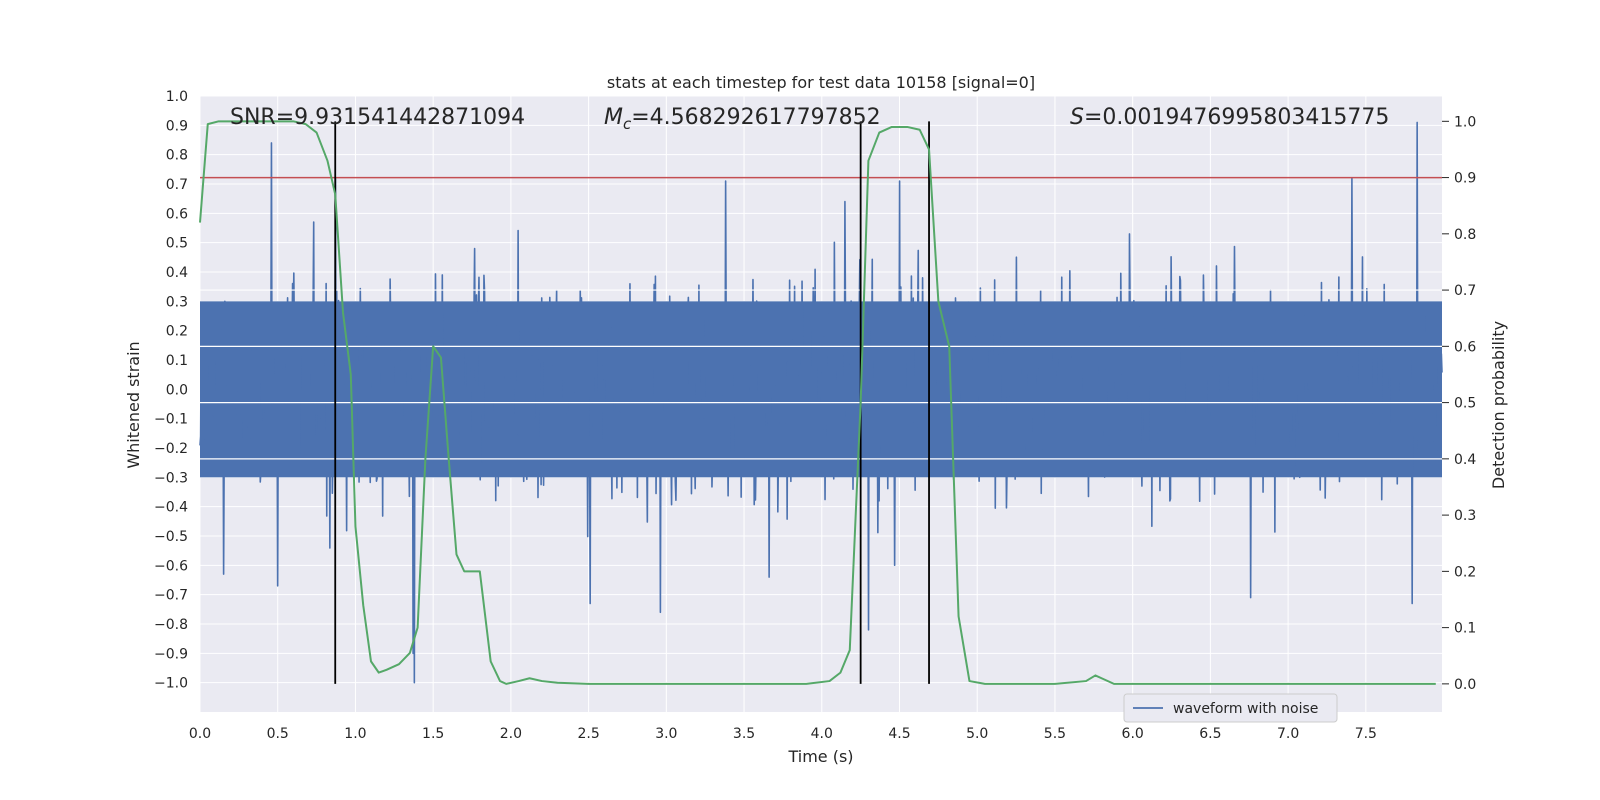  What do you see at coordinates (171, 537) in the screenshot?
I see `y-tick-label: −0.5` at bounding box center [171, 537].